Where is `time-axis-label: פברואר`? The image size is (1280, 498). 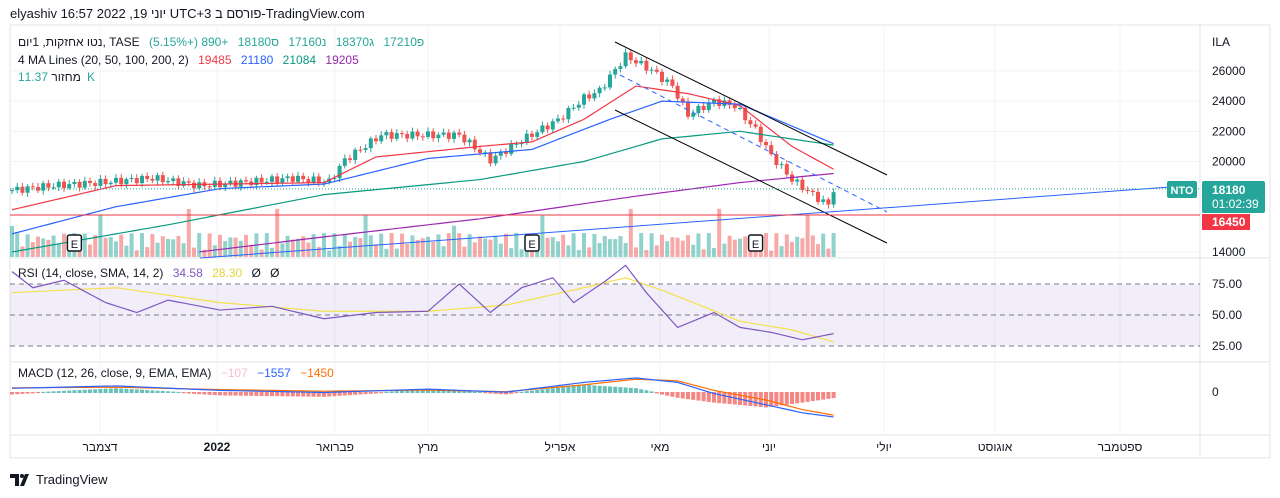
time-axis-label: פברואר is located at coordinates (335, 447).